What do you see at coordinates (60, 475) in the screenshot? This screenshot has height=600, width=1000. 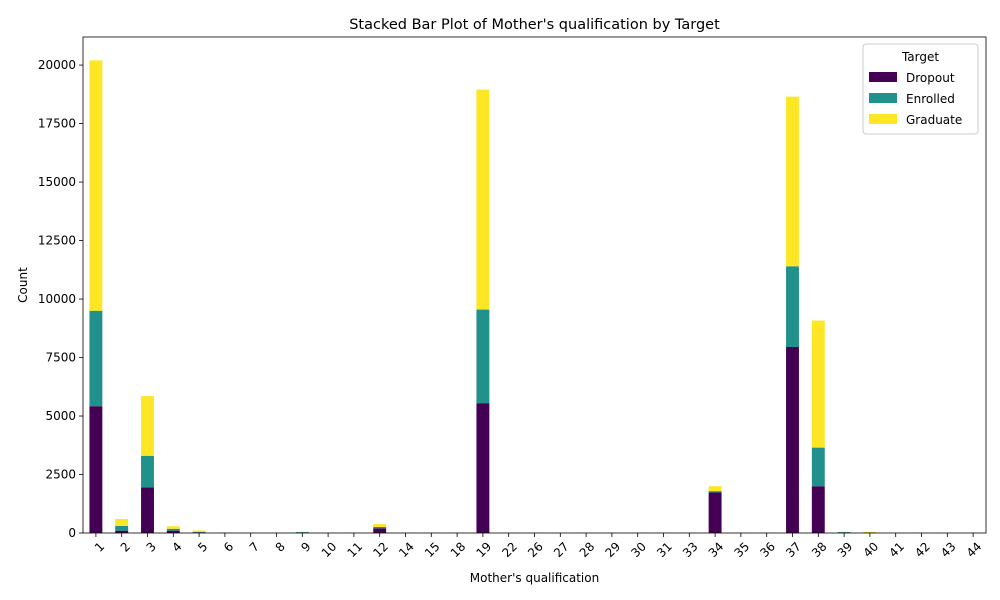 I see `y-tick-label-2500: 2500` at bounding box center [60, 475].